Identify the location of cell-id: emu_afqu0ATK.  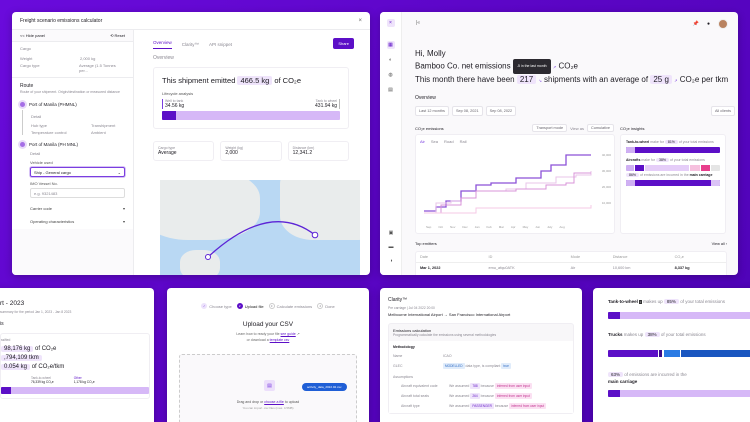
(501, 268).